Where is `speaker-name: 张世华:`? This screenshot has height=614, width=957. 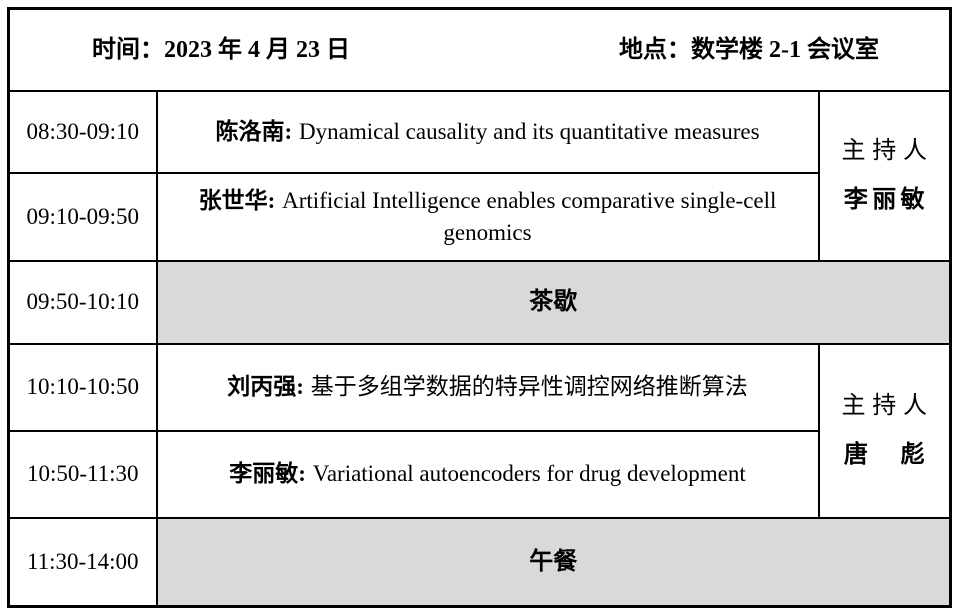
speaker-name: 张世华: is located at coordinates (237, 201).